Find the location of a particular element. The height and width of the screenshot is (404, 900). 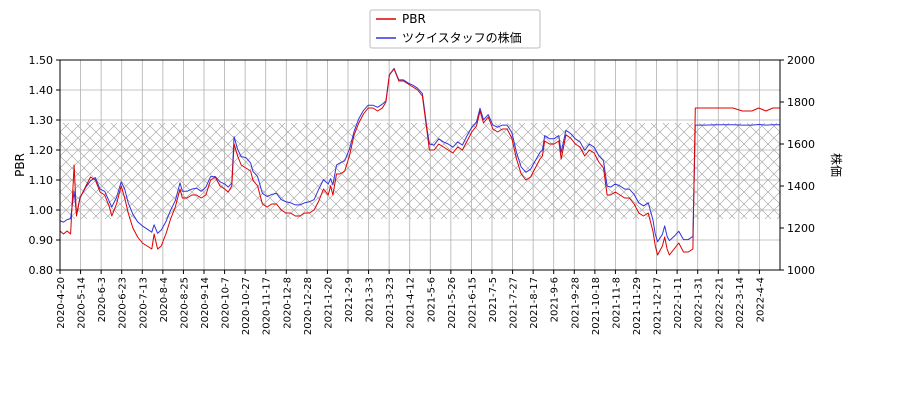

x-tick-label: 2022-2-21 is located at coordinates (719, 303).